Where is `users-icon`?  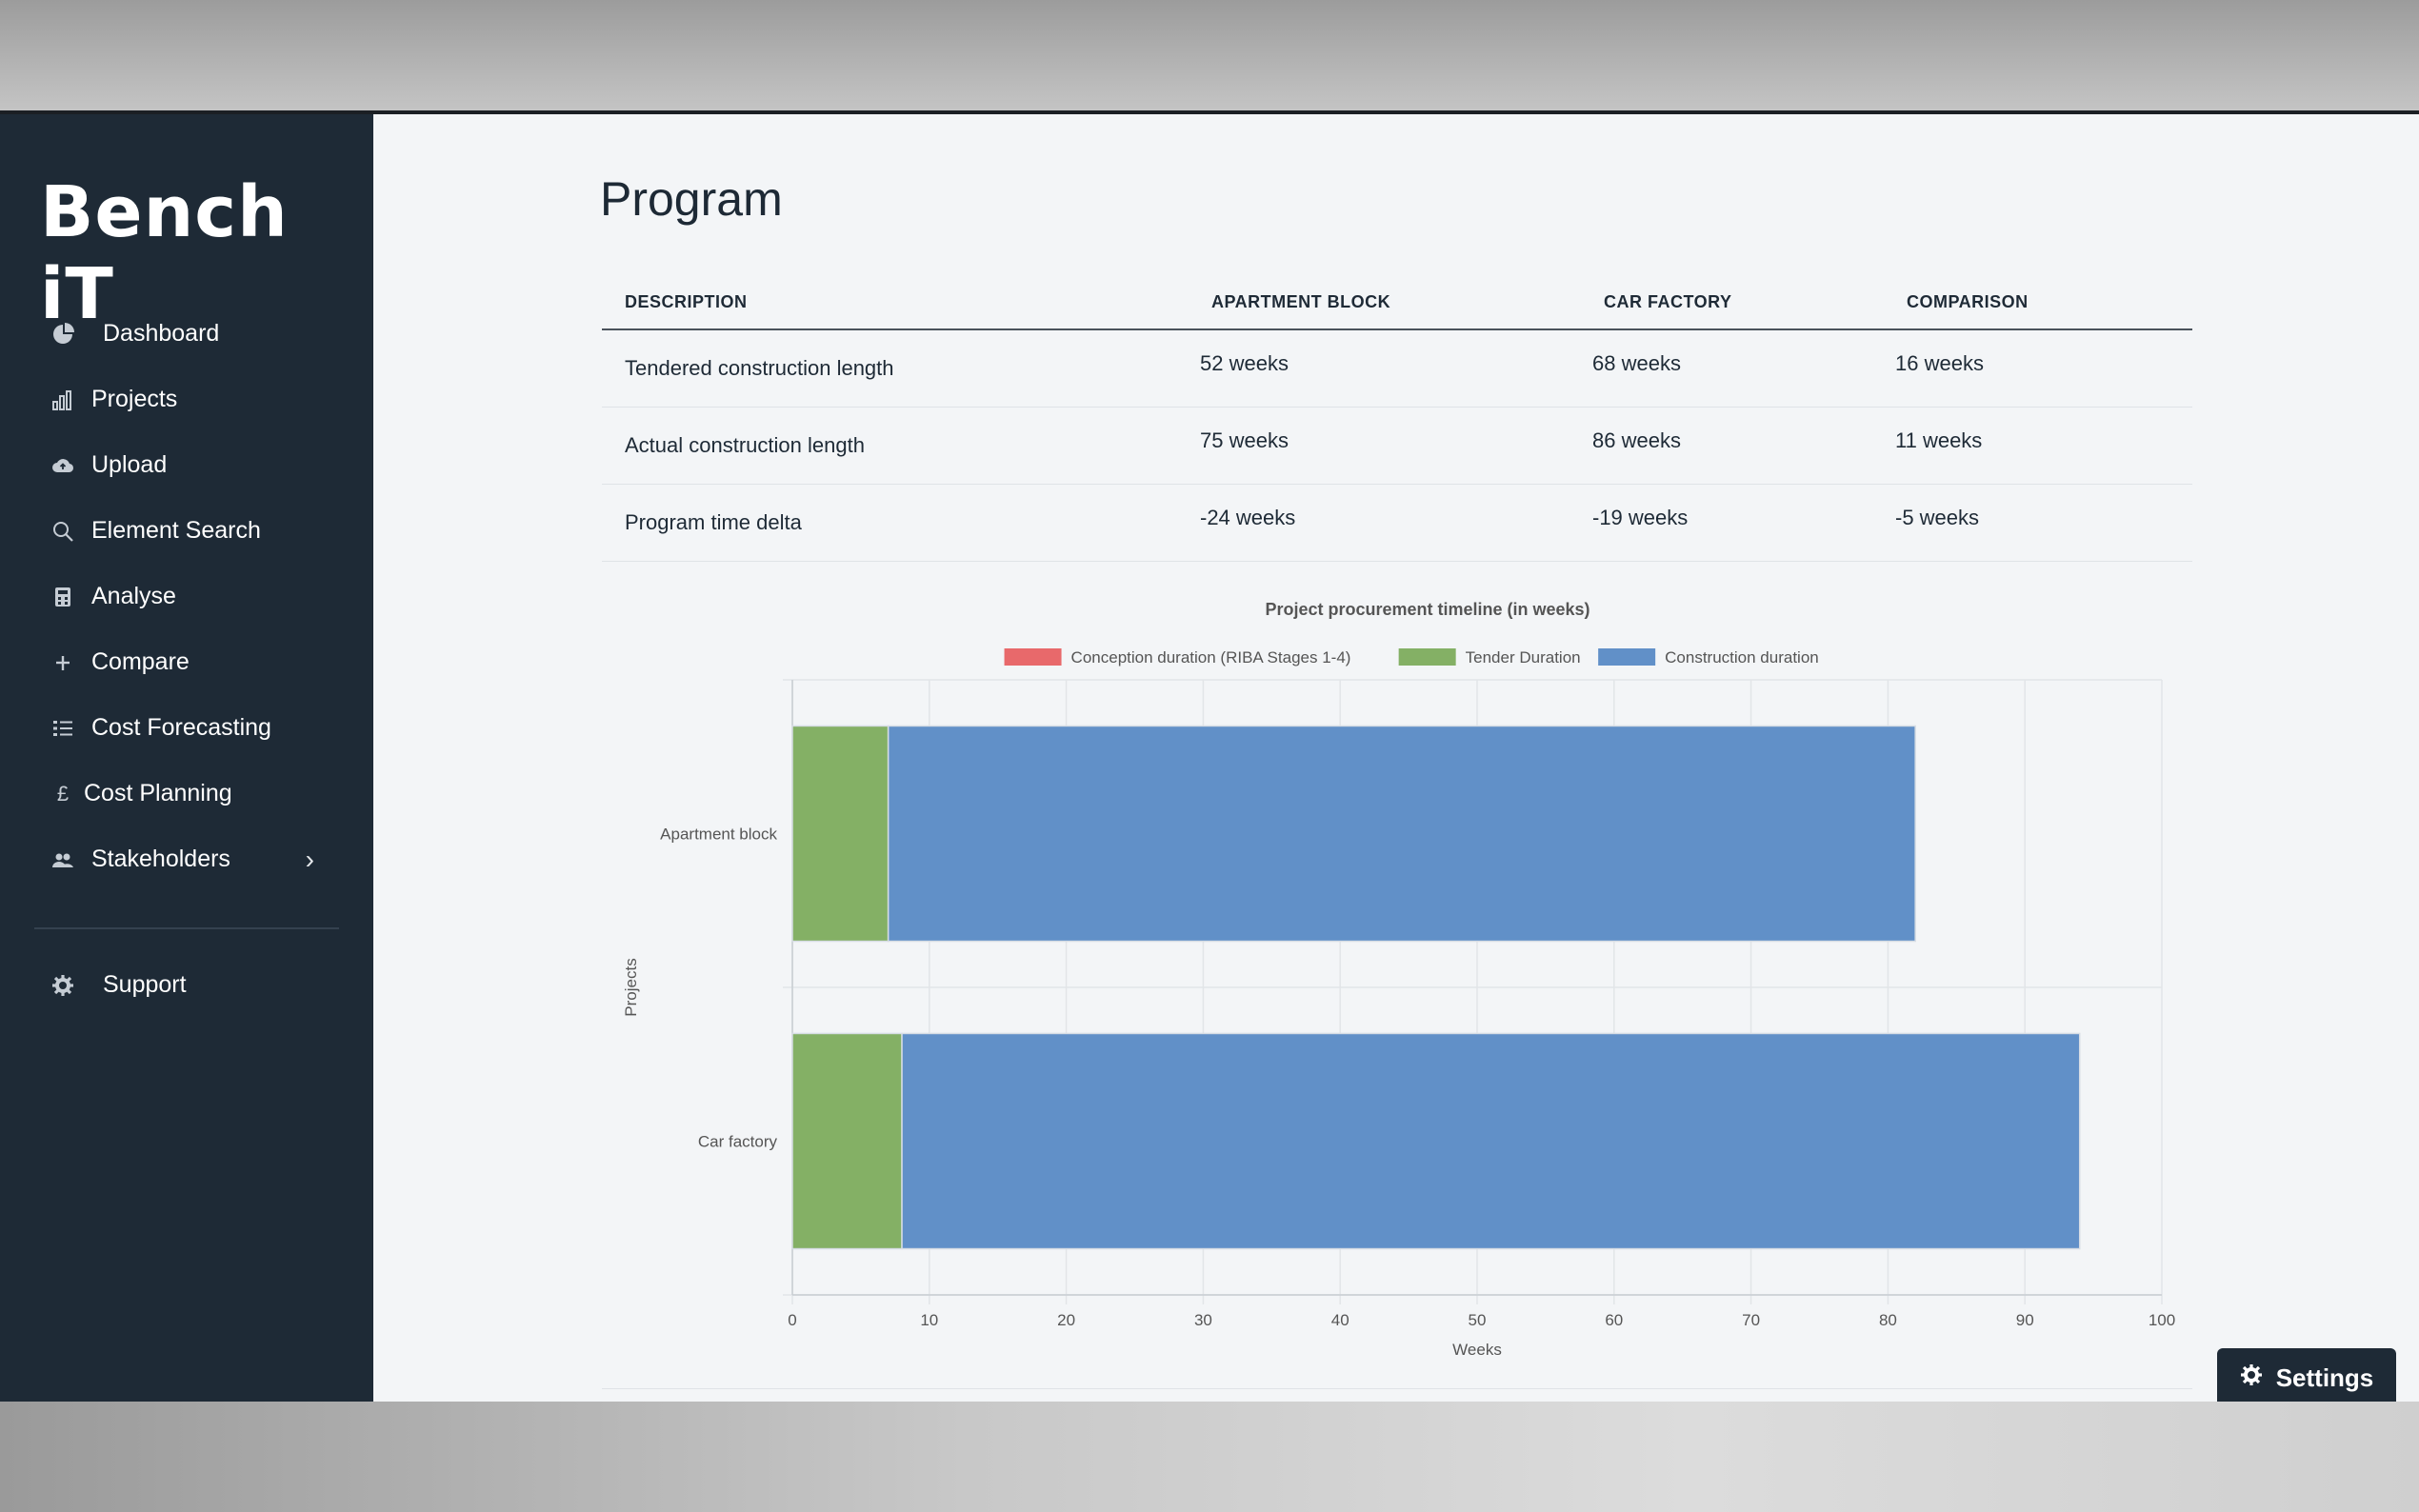
users-icon is located at coordinates (63, 859).